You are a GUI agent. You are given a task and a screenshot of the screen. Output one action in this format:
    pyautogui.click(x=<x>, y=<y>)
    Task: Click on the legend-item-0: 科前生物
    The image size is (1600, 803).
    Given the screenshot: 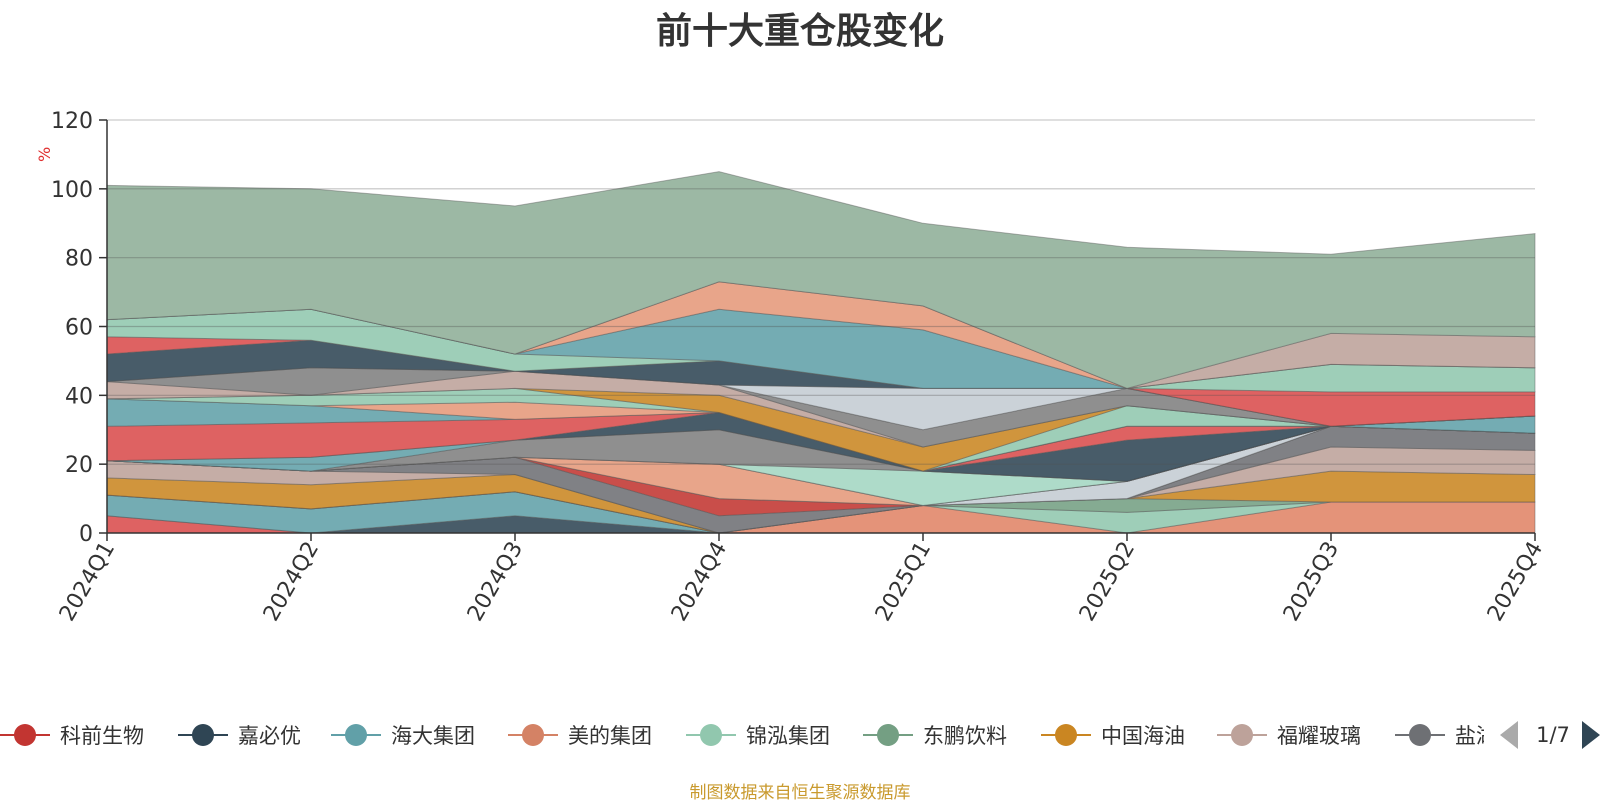 What is the action you would take?
    pyautogui.click(x=72, y=736)
    